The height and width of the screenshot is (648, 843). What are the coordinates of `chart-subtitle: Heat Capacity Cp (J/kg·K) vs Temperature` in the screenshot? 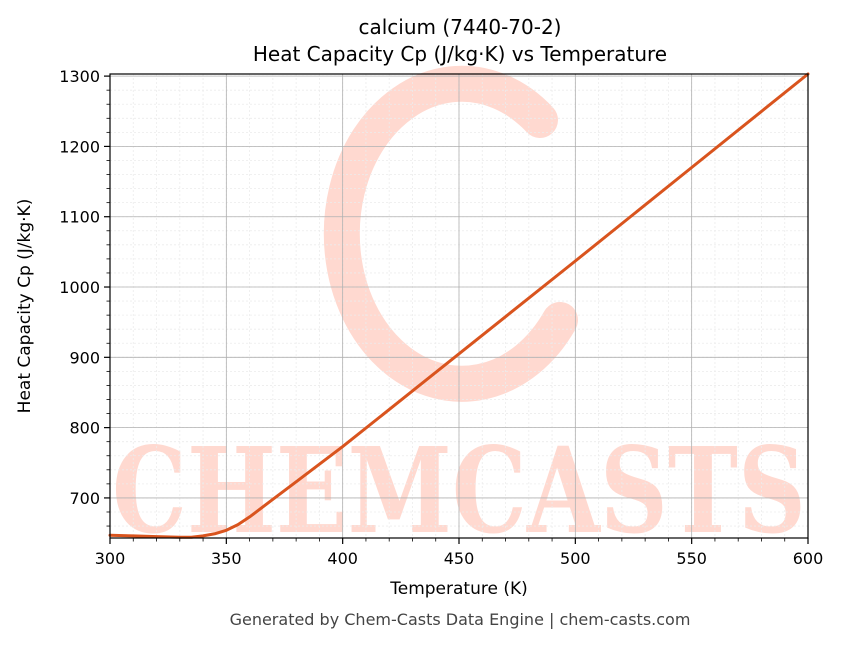 It's located at (460, 54).